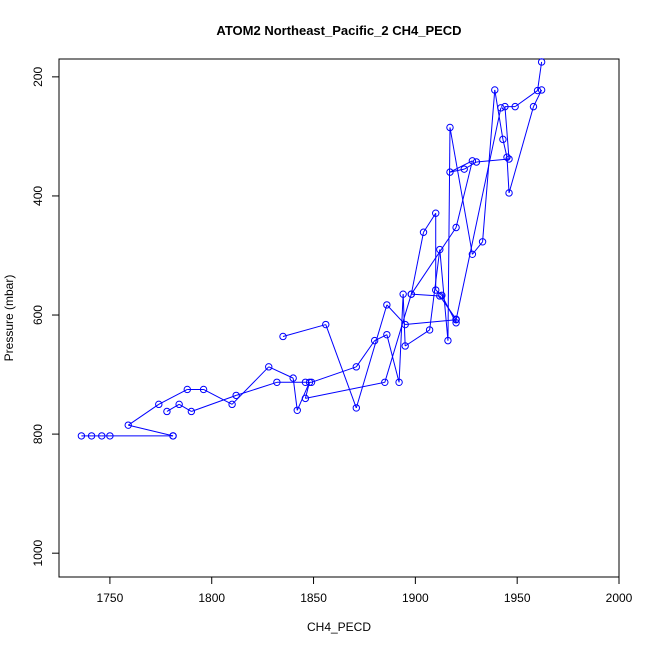 The image size is (650, 650). I want to click on x-tick-label: 1950, so click(517, 598).